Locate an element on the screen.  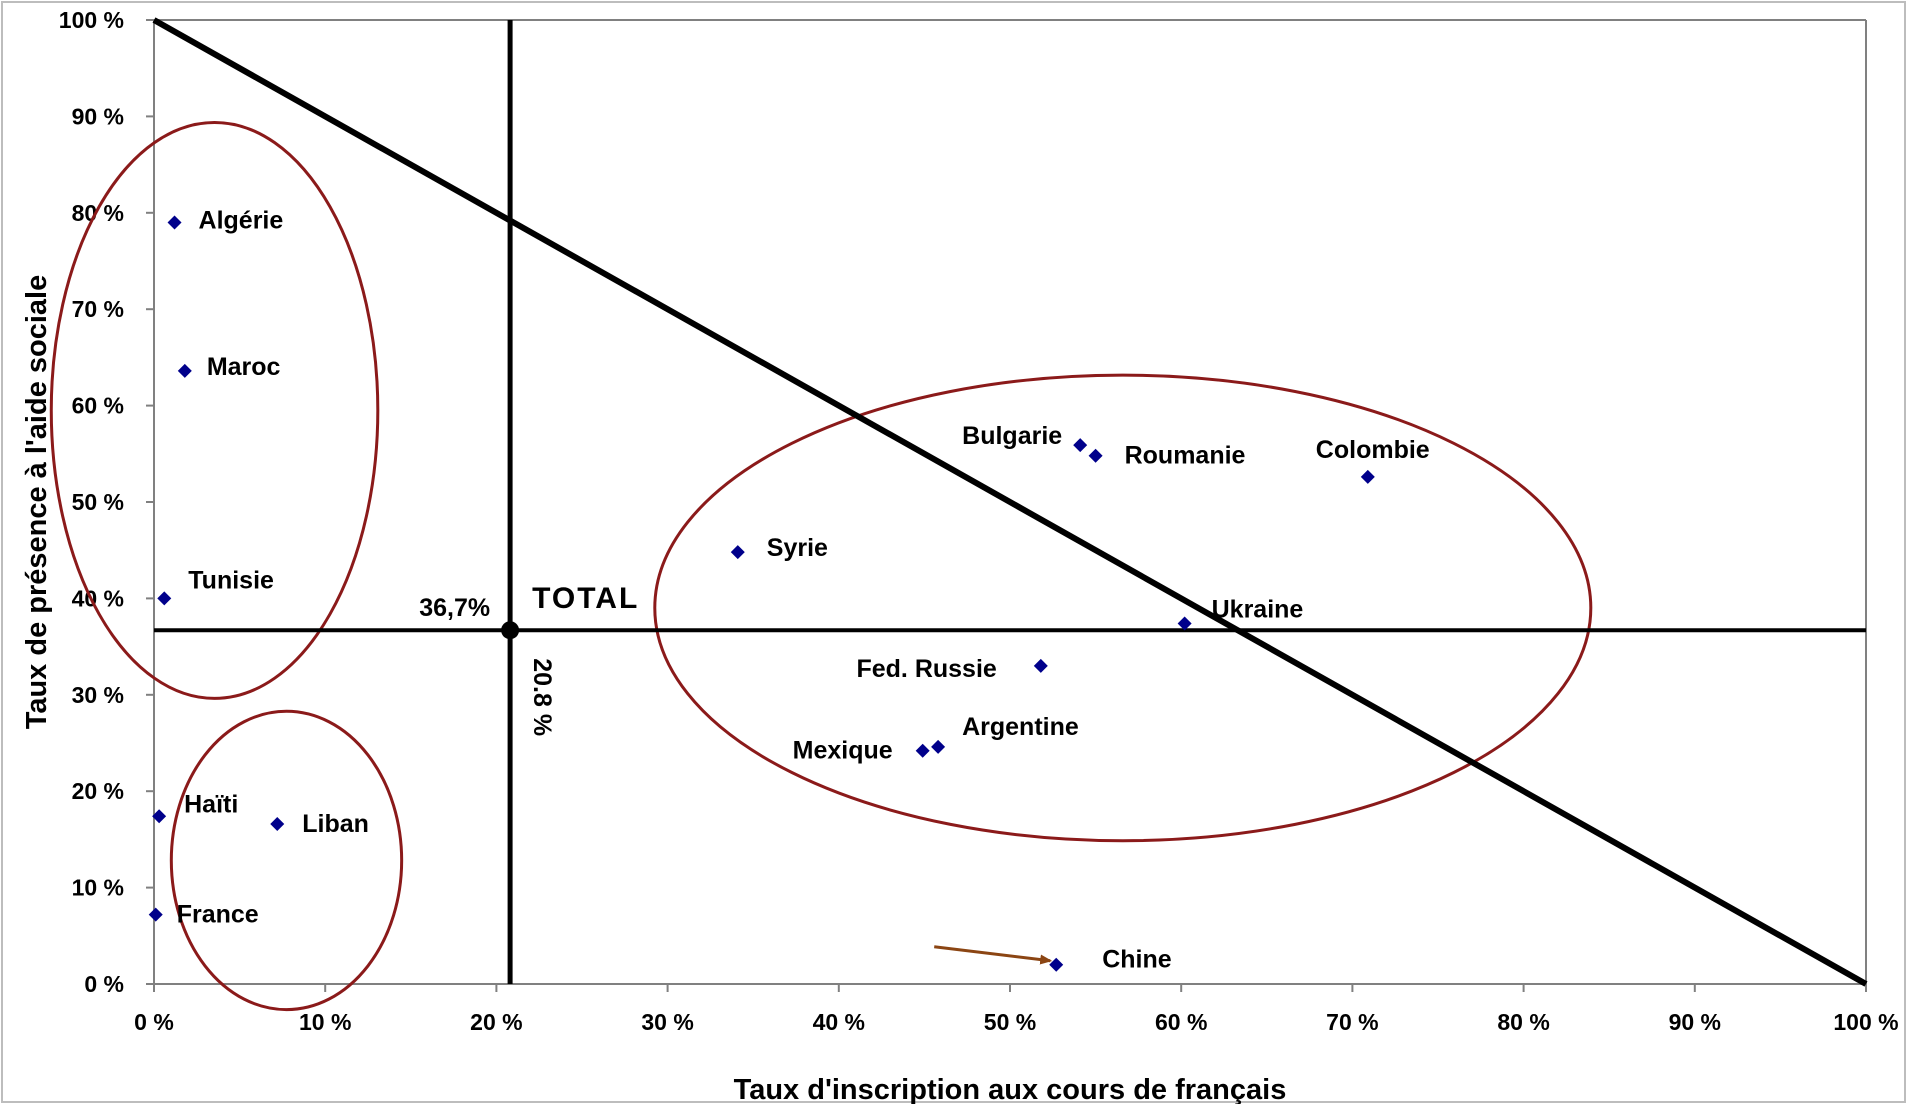
data-point-label: Colombie is located at coordinates (1373, 450).